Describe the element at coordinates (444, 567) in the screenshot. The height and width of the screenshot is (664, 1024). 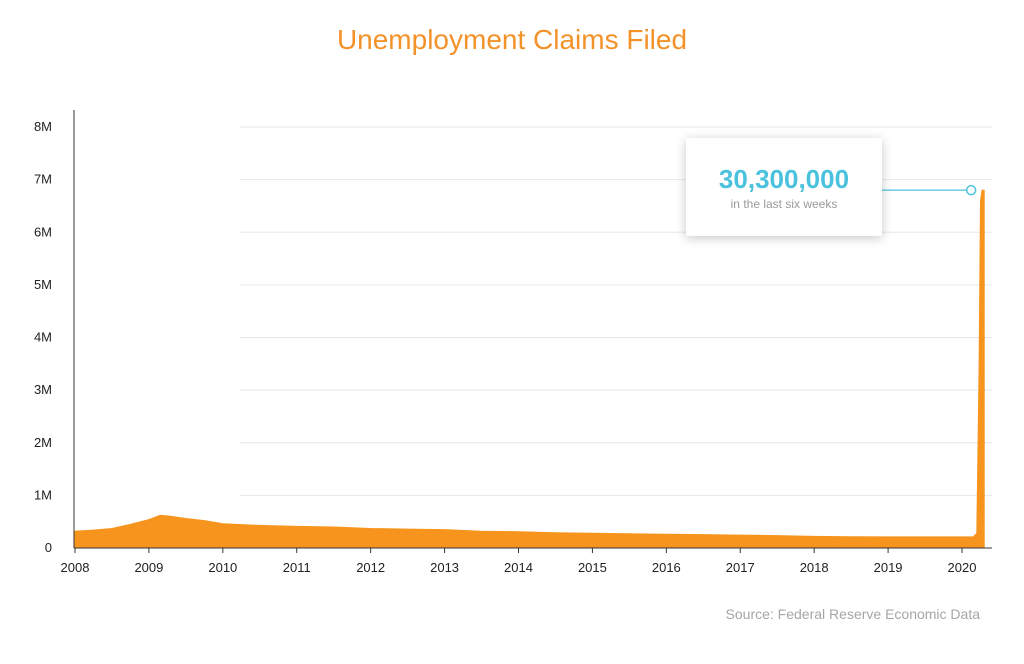
I see `x-tick-label: 2013` at that location.